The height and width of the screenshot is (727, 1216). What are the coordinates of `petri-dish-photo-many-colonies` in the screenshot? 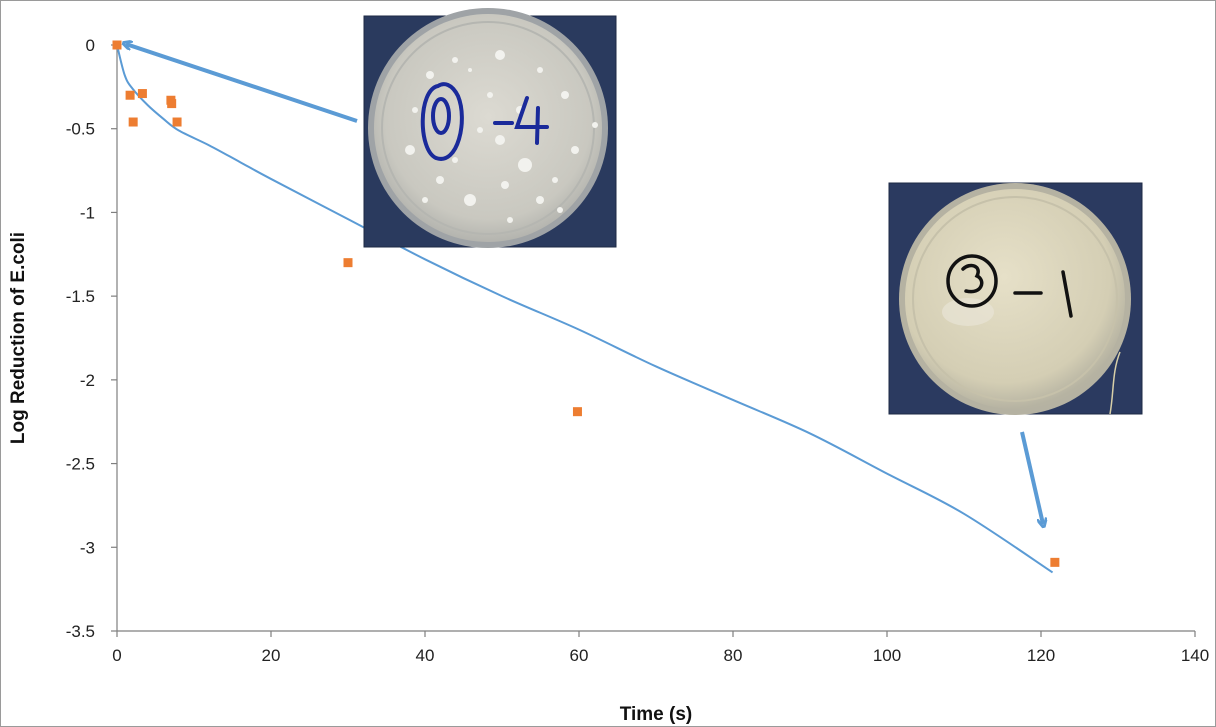 It's located at (490, 128).